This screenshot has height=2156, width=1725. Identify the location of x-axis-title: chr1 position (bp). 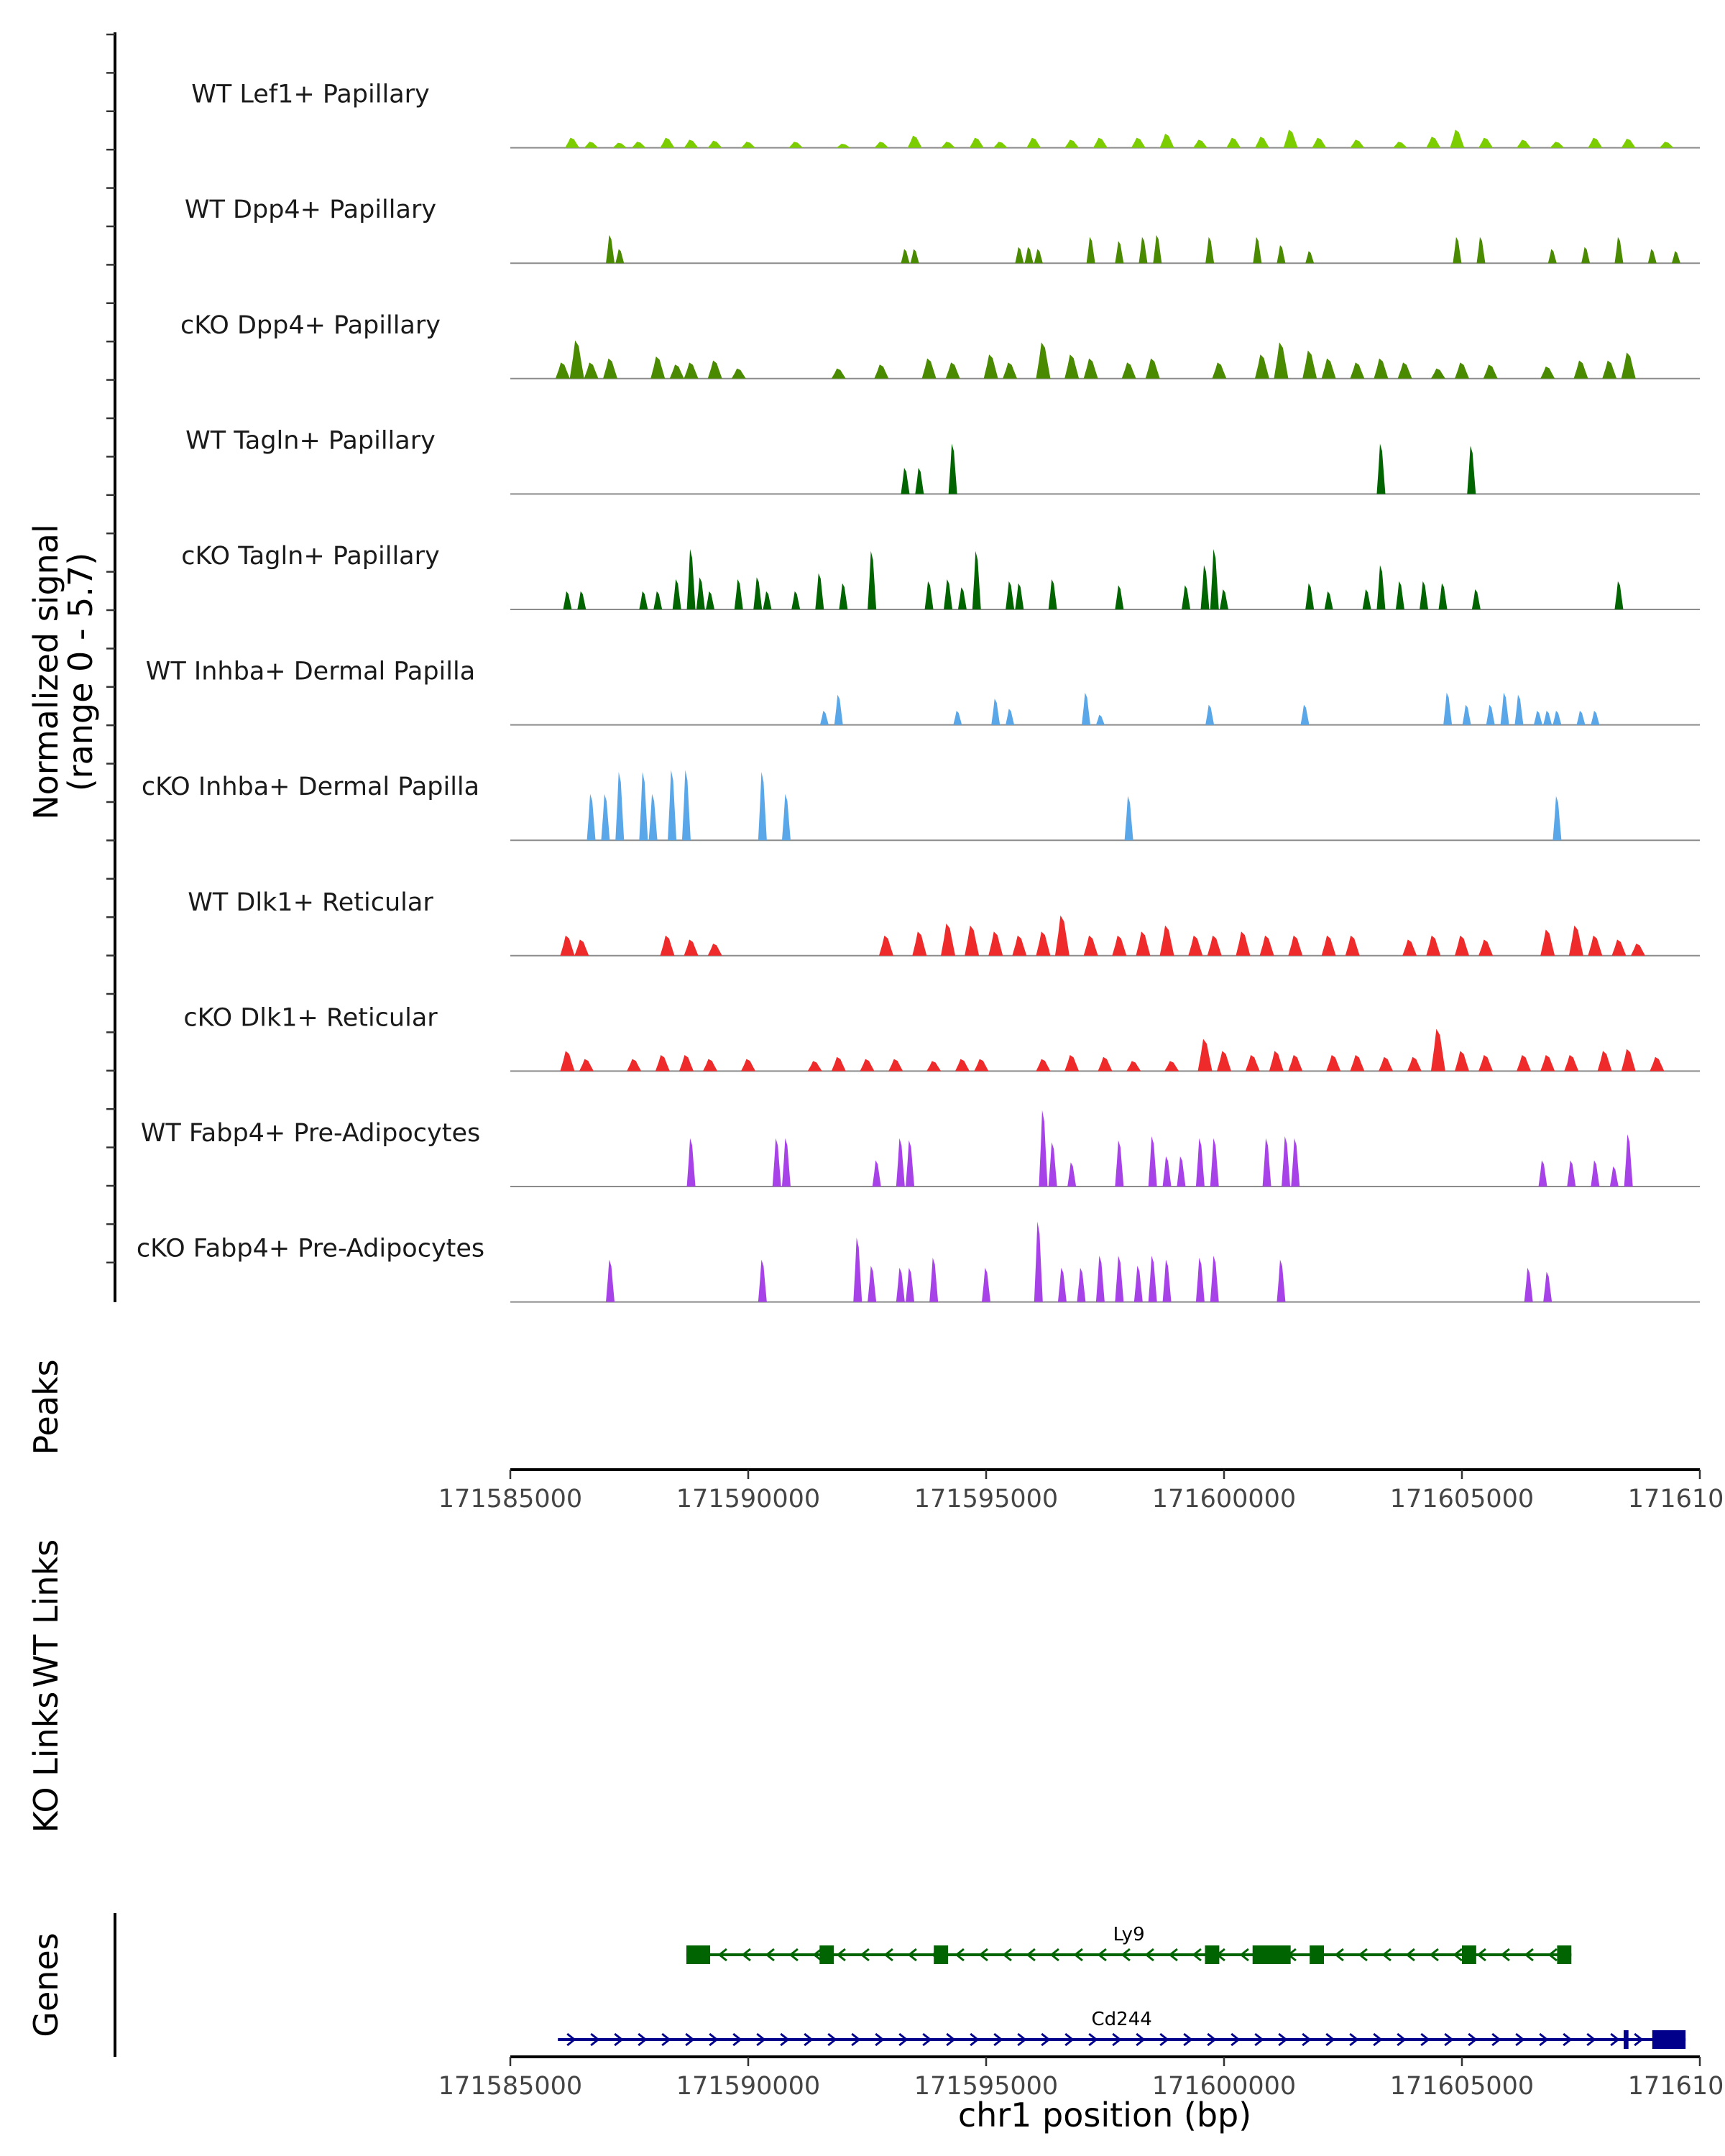
(1104, 2115).